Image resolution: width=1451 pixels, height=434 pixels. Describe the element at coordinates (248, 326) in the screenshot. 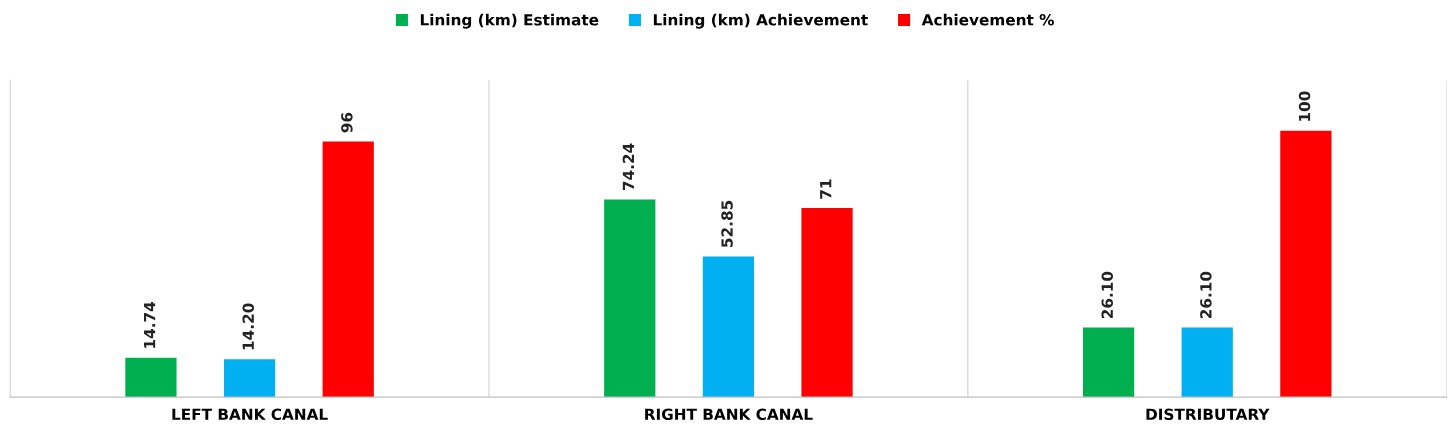

I see `data-label: 14.20` at that location.